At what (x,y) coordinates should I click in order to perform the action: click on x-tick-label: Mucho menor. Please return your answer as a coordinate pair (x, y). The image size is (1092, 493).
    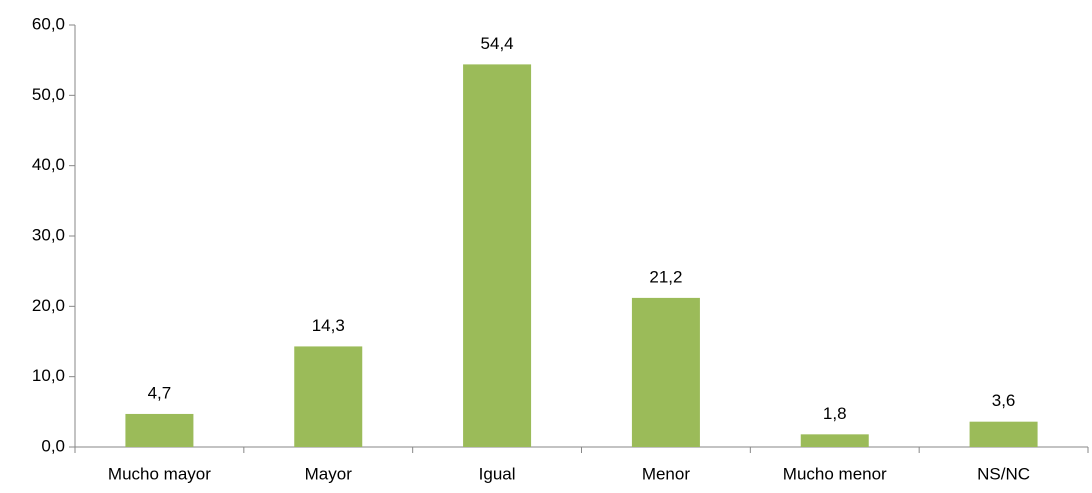
    Looking at the image, I should click on (835, 473).